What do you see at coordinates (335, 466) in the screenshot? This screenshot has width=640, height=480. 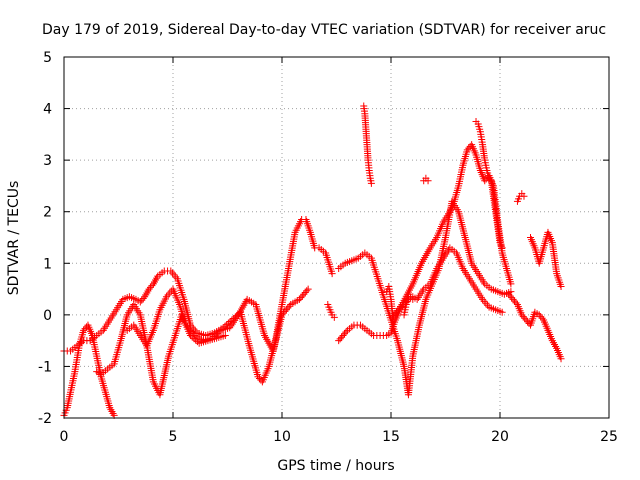 I see `x-axis-title: GPS time / hours` at bounding box center [335, 466].